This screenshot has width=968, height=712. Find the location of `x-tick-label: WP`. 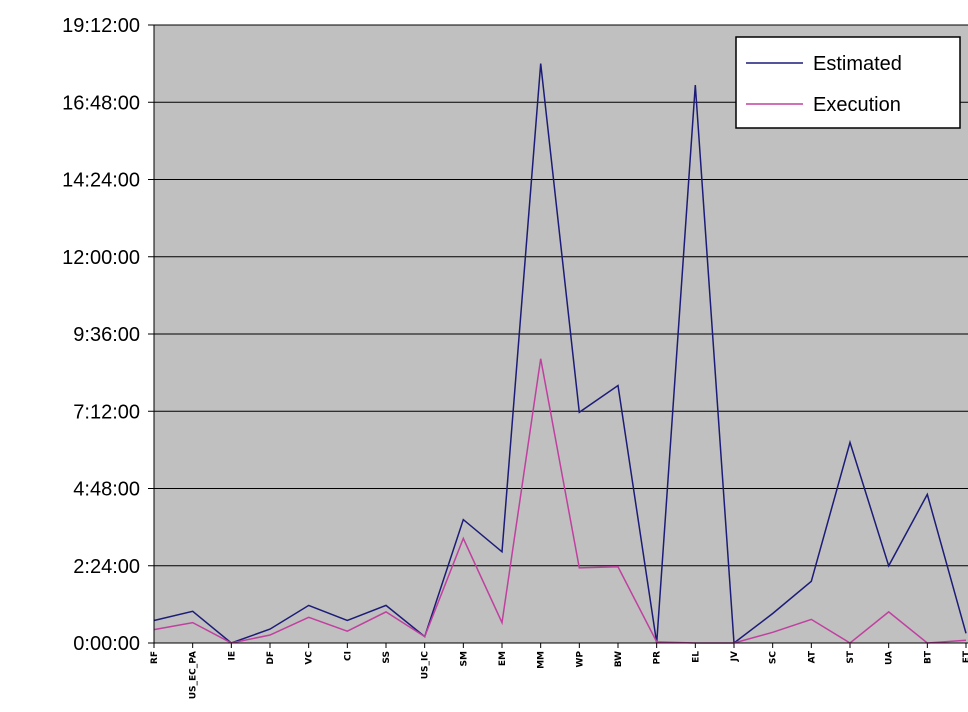

x-tick-label: WP is located at coordinates (580, 659).